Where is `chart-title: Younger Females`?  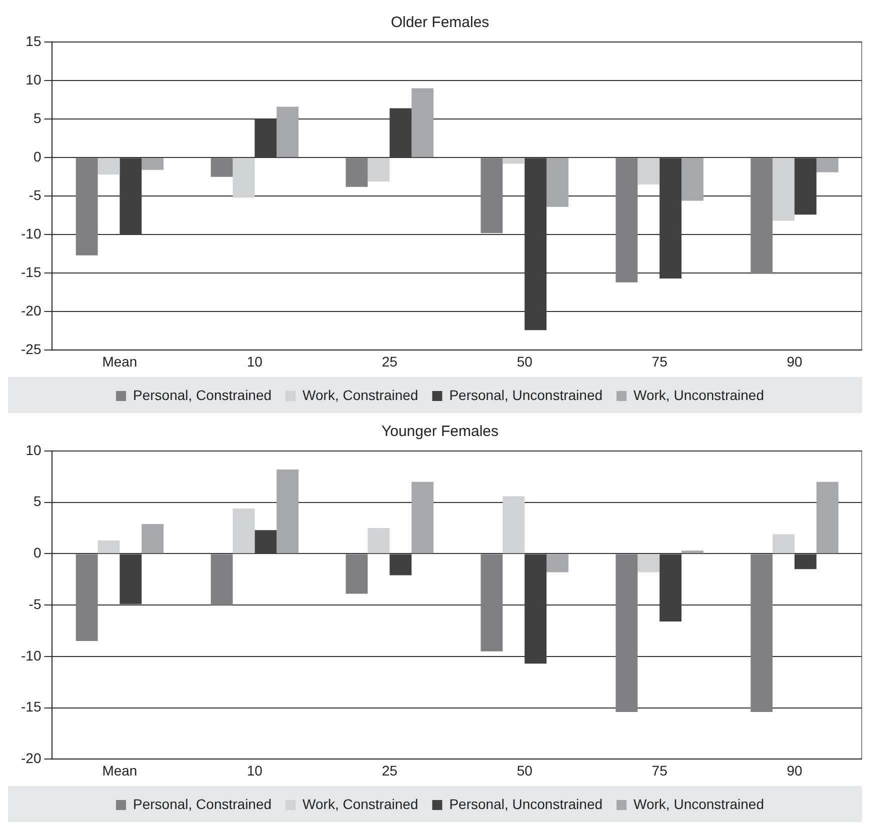 chart-title: Younger Females is located at coordinates (440, 431).